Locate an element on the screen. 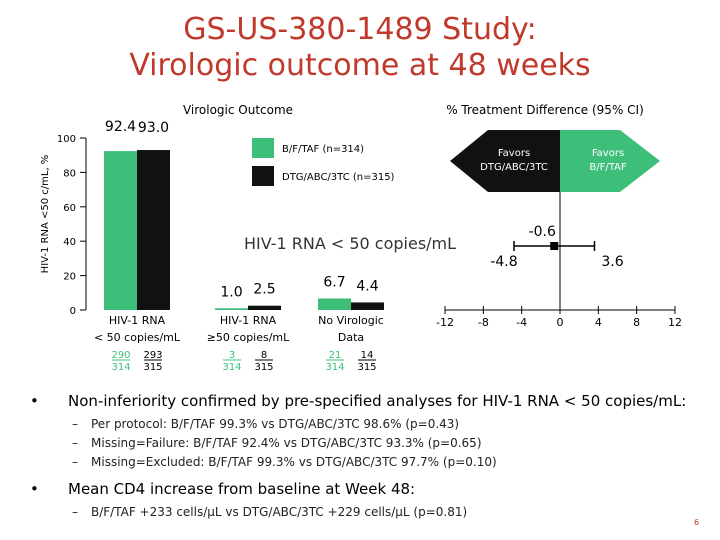  data-label: 6.7 is located at coordinates (334, 282).